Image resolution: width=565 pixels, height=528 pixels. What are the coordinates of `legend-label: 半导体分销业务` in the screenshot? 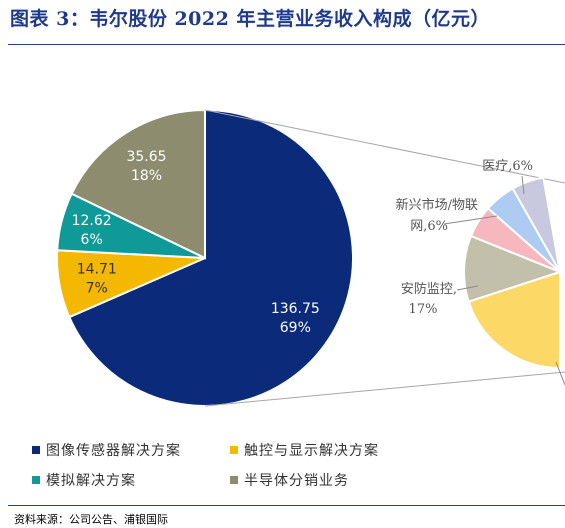 It's located at (296, 481).